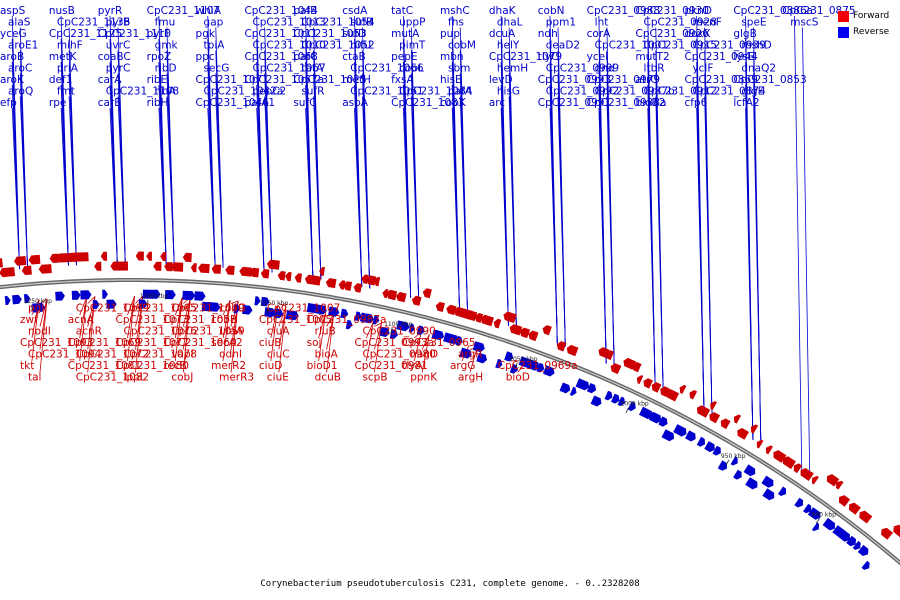 Image resolution: width=900 pixels, height=600 pixels. I want to click on gene-label-dhak: dhaK, so click(503, 11).